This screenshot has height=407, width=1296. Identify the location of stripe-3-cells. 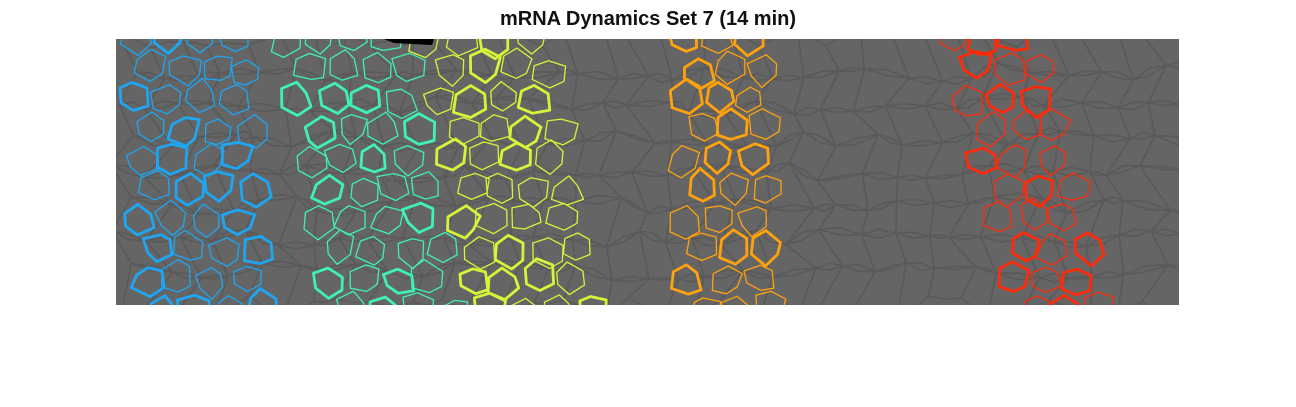
(508, 172).